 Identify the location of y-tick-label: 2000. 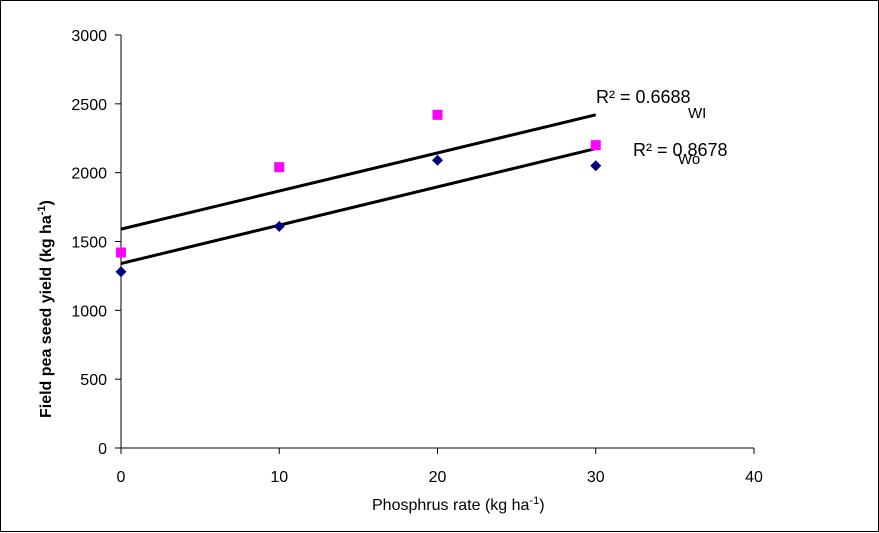
(89, 174).